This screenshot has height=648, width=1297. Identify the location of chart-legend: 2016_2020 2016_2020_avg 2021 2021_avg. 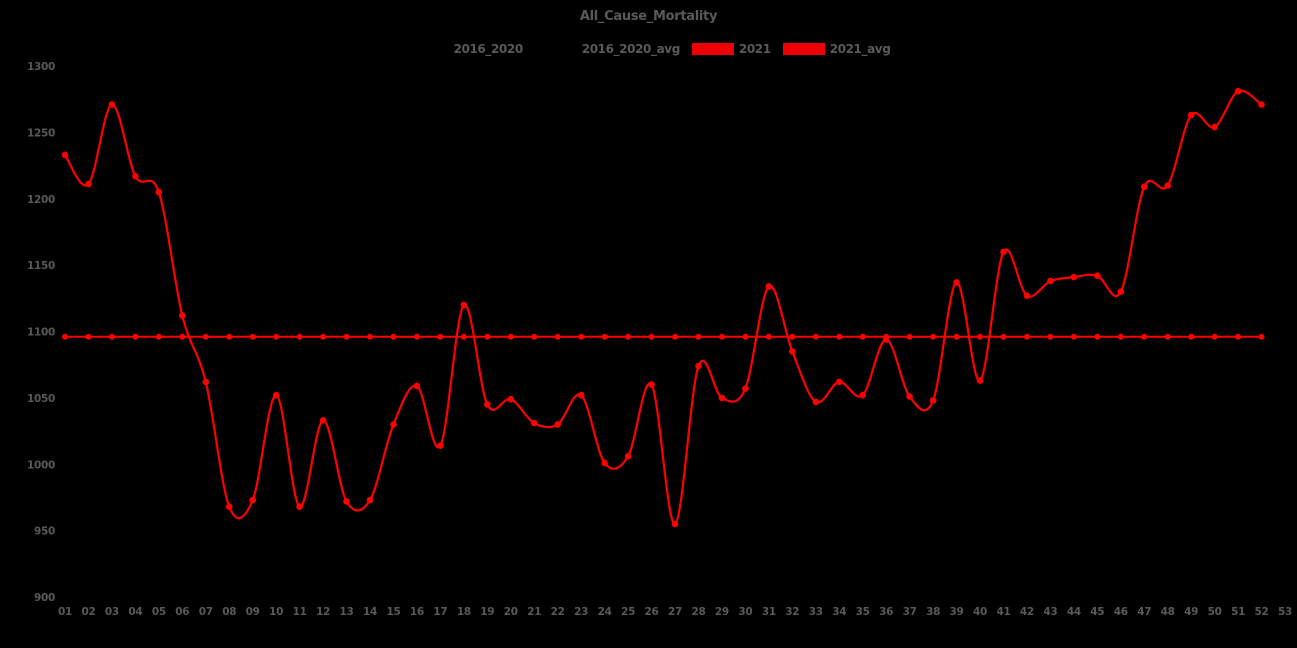
(648, 49).